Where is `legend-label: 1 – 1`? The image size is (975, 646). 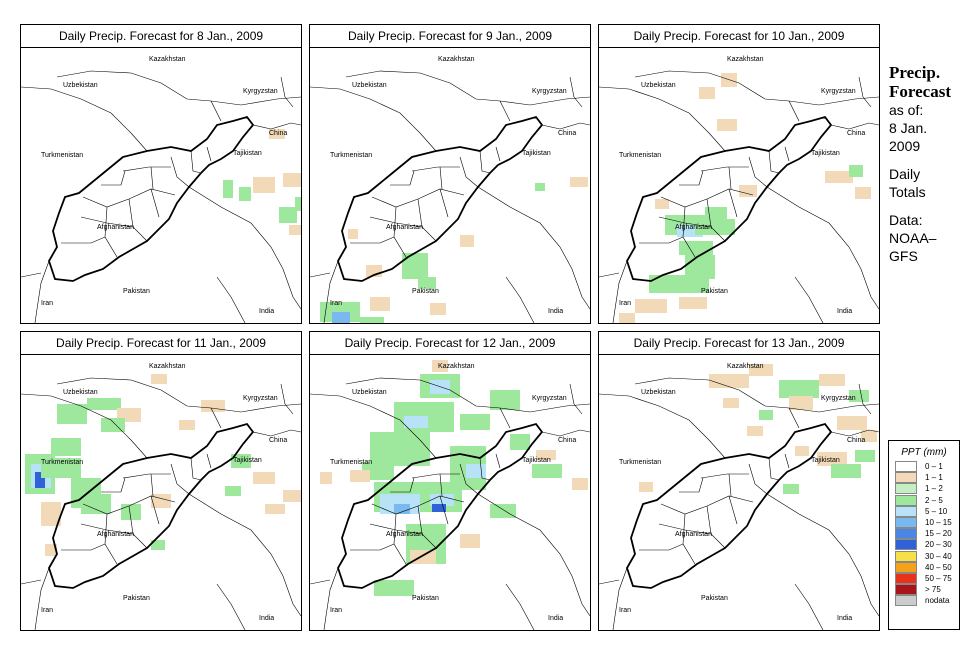 legend-label: 1 – 1 is located at coordinates (934, 478).